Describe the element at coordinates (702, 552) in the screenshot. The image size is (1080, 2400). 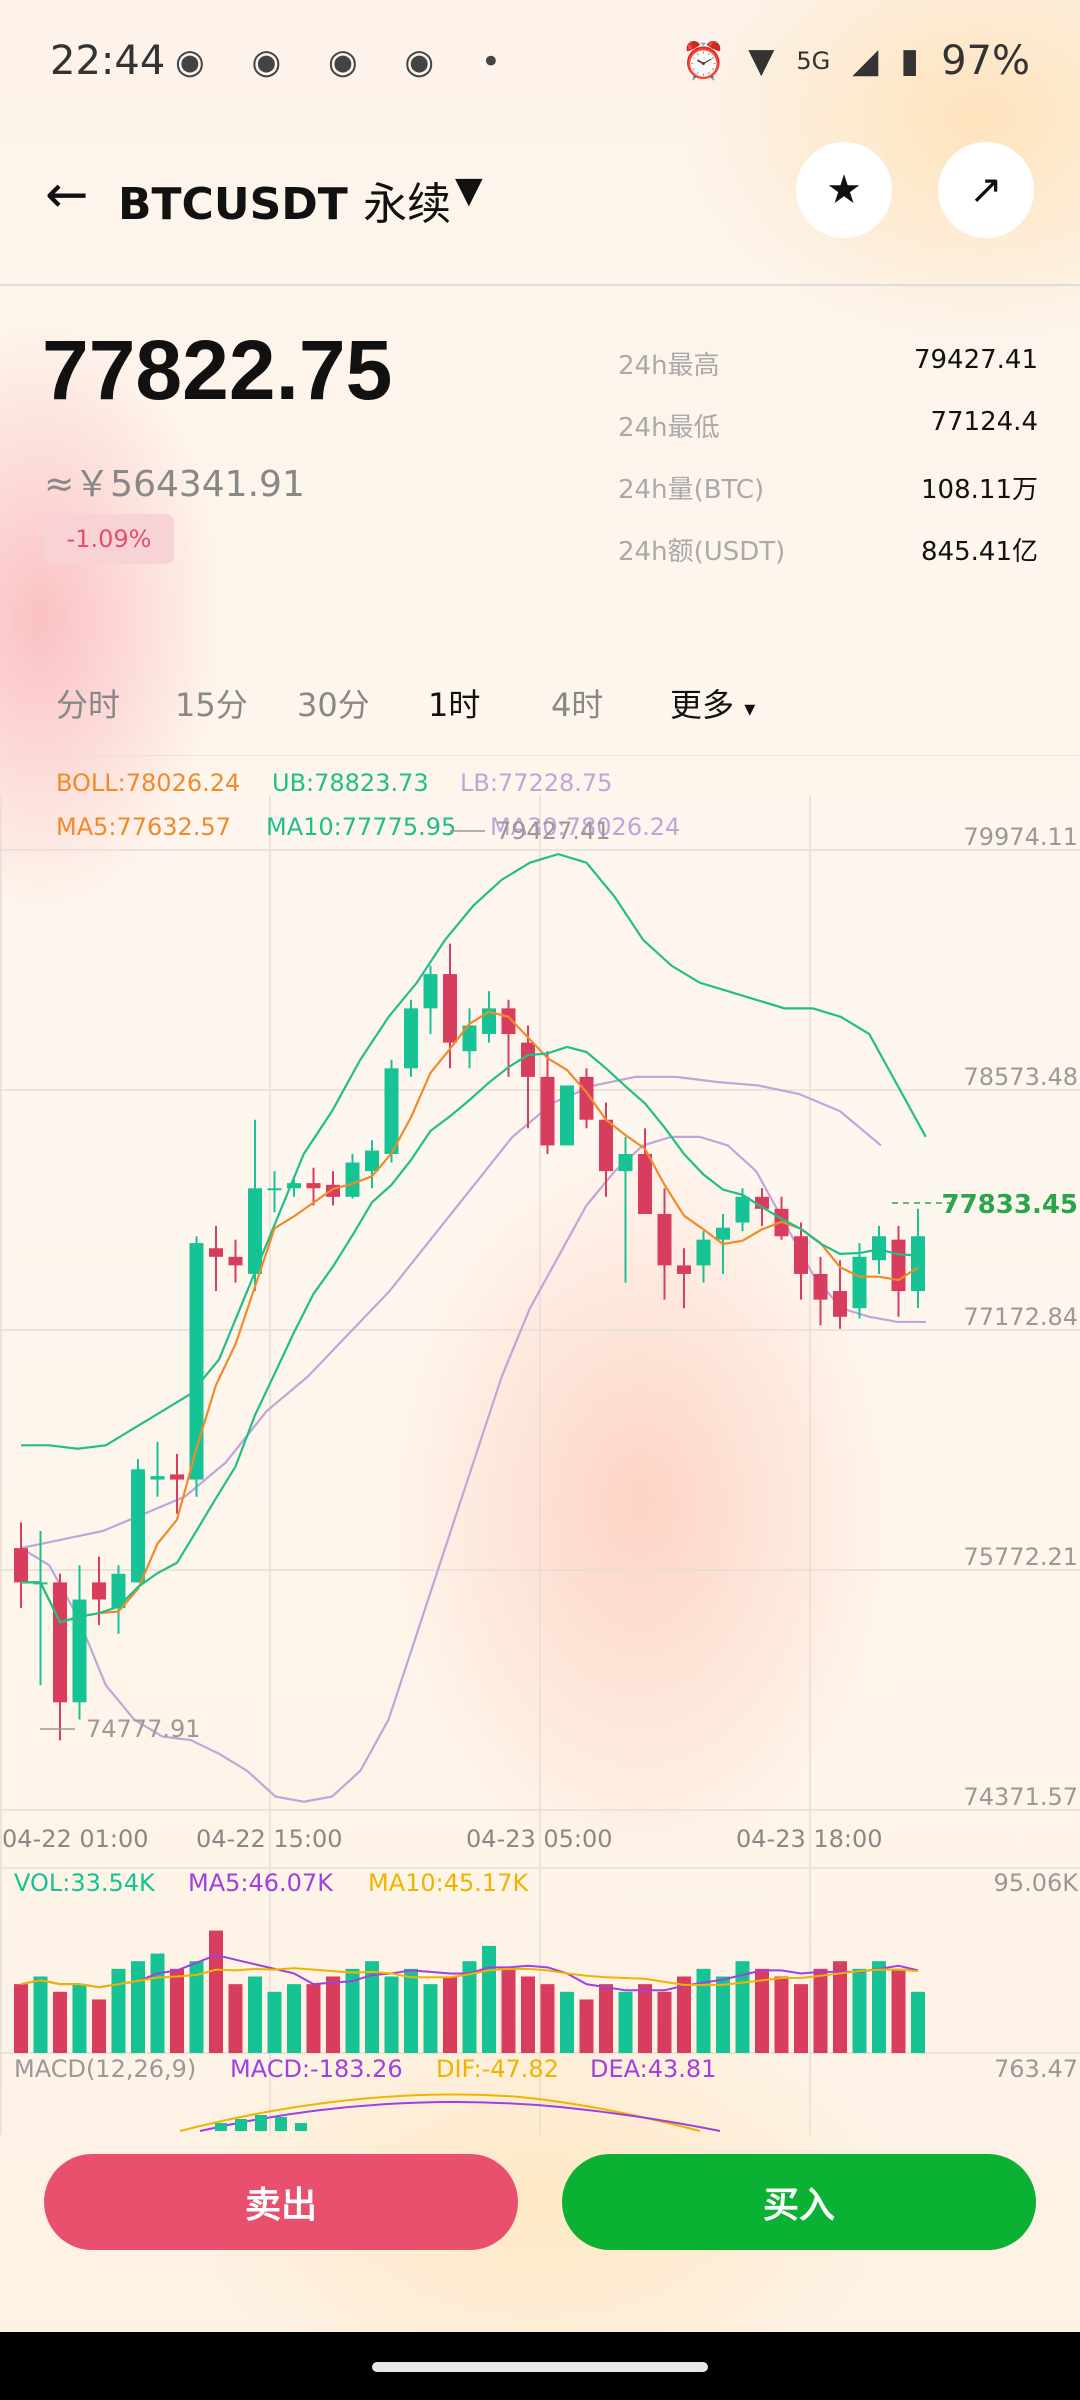
I see `stat-label: 24h额(USDT)` at that location.